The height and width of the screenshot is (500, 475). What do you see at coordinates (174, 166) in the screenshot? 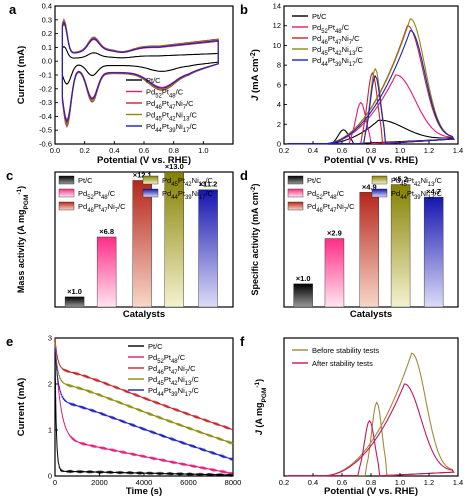
I see `bar-data-label: ×13.0` at bounding box center [174, 166].